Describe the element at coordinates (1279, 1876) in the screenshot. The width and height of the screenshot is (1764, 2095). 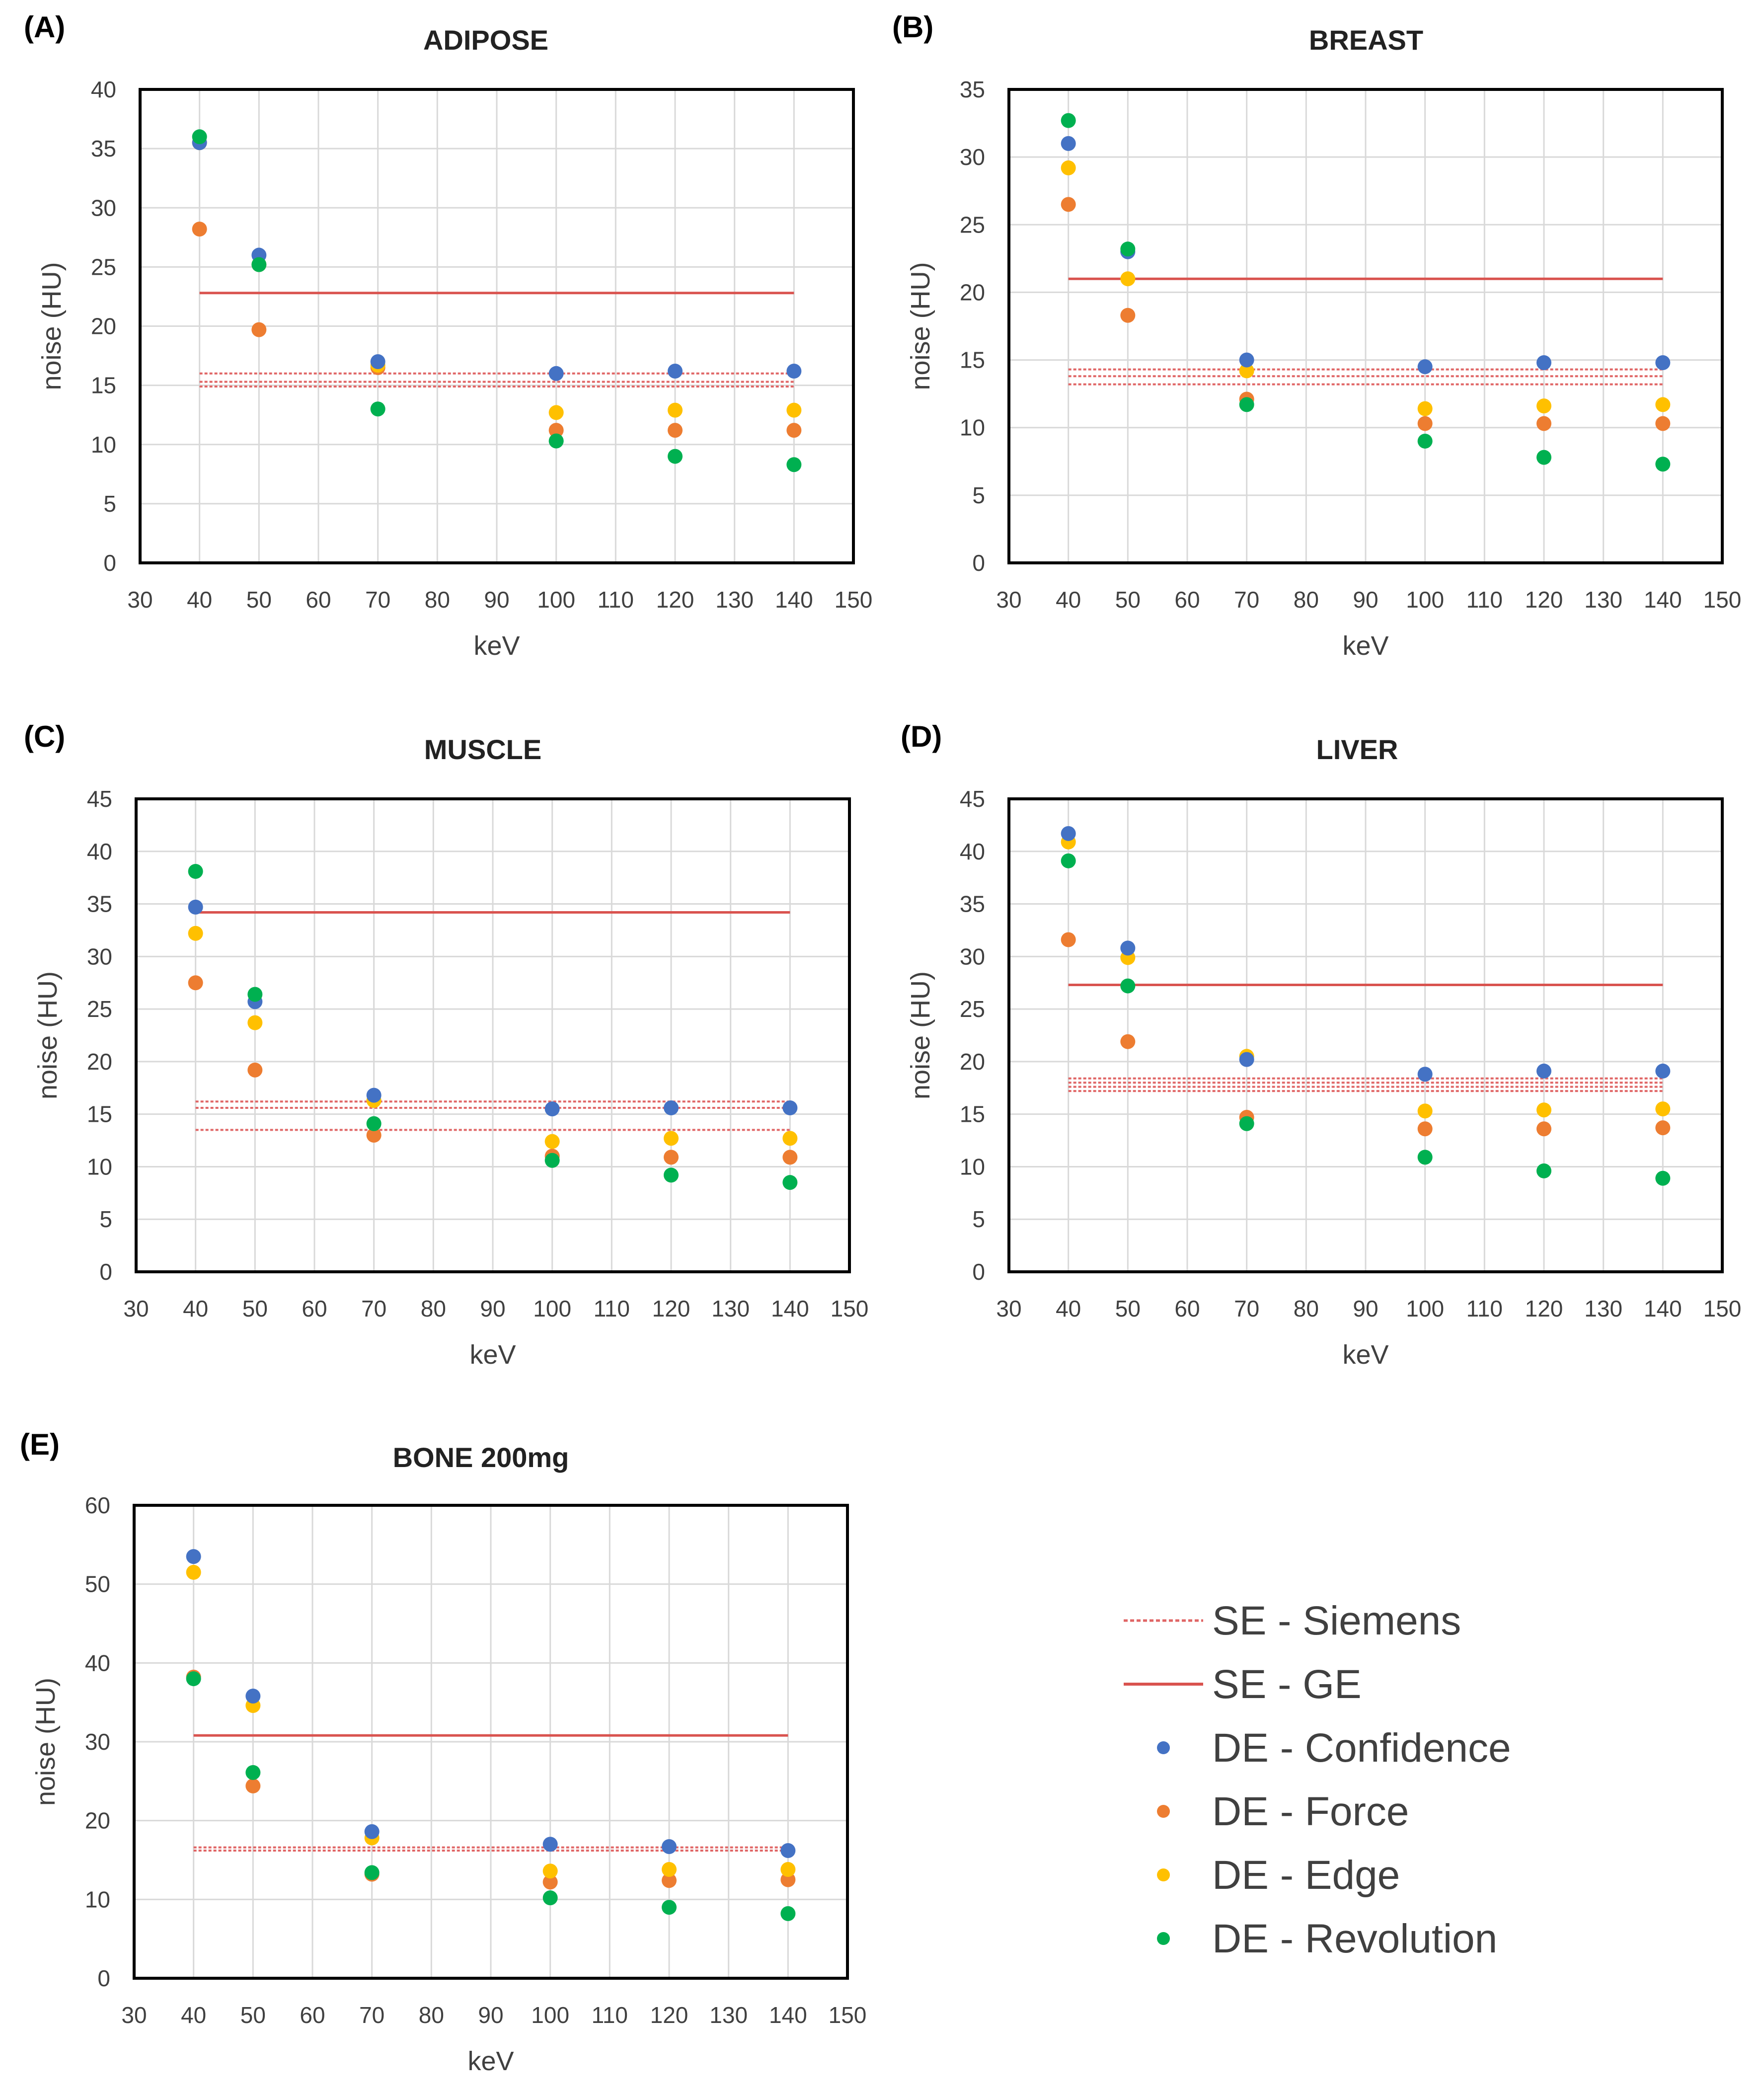
I see `legend-item: DE - Edge` at that location.